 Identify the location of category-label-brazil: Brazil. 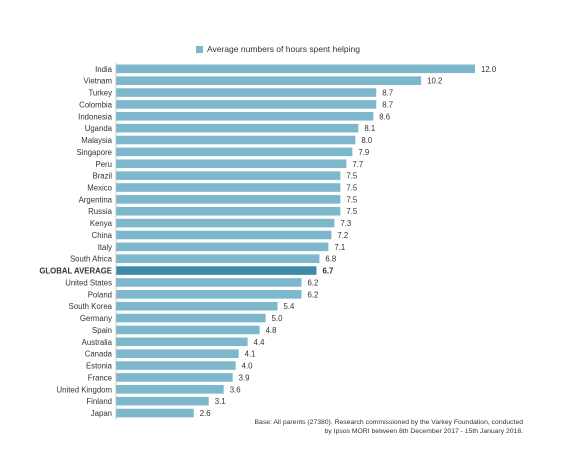
(103, 176).